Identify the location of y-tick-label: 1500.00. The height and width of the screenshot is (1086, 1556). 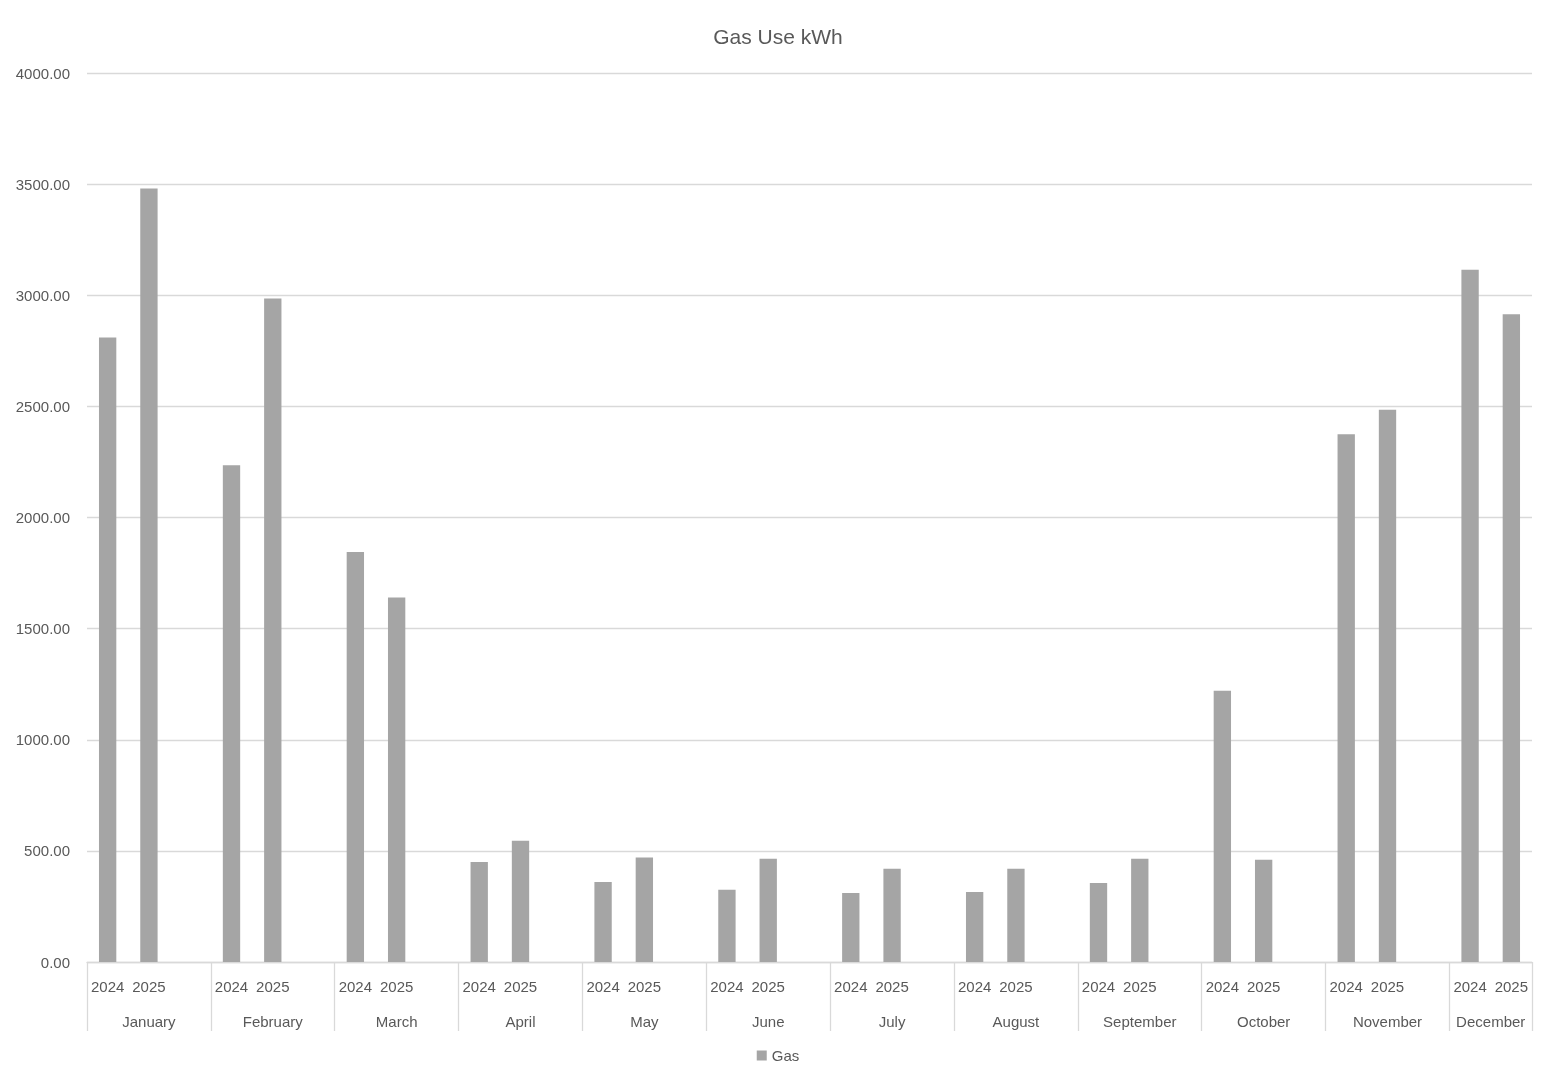
(42, 629).